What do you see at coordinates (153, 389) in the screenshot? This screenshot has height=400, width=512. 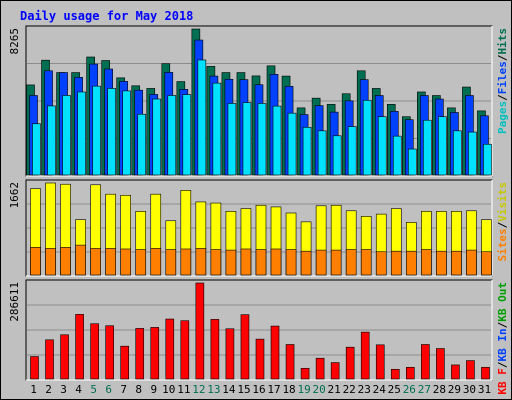 I see `x-tick-label: 9` at bounding box center [153, 389].